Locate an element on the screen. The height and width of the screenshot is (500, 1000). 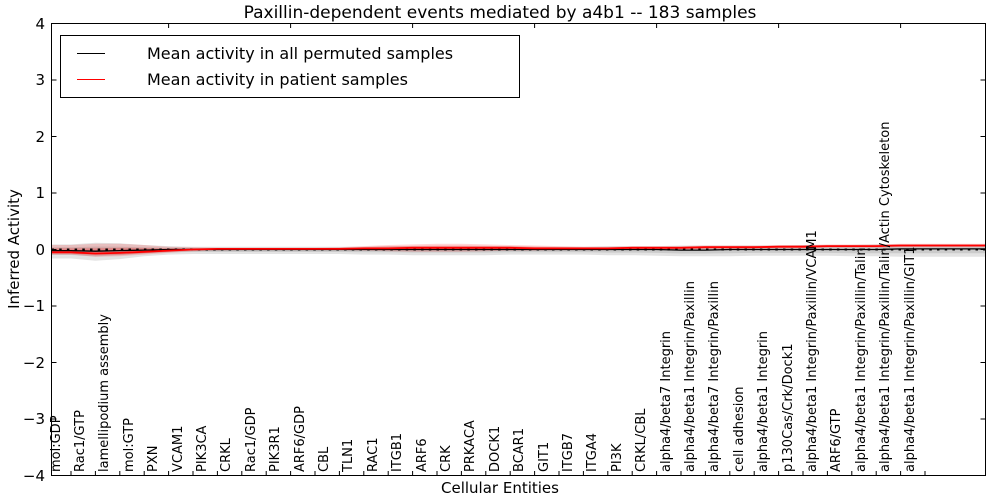
x-tick-label: alpha4/beta1 Integrin/Paxillin/Talin is located at coordinates (861, 359).